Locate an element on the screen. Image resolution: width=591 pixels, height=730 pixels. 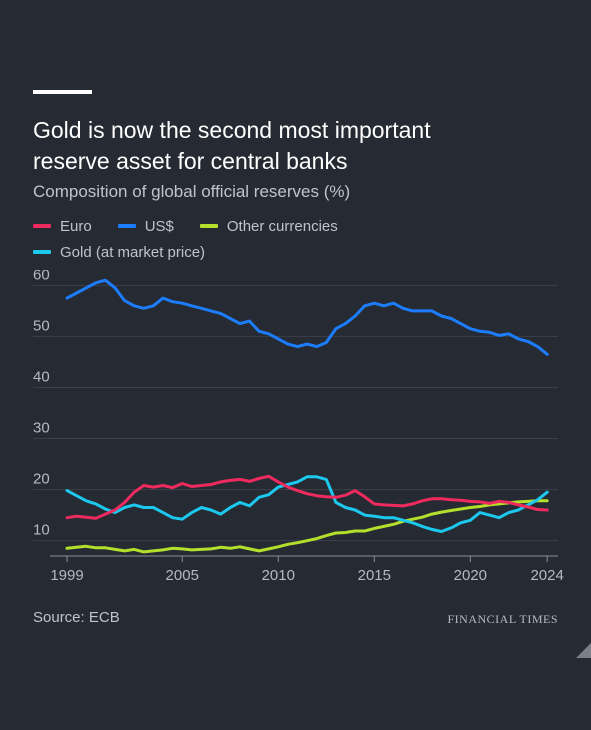
y-tick-label: 50 is located at coordinates (41, 325).